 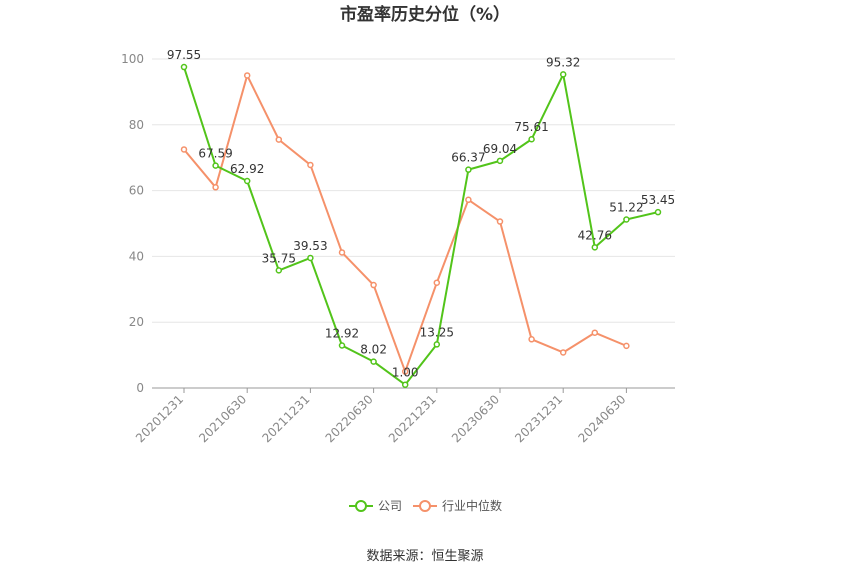 I want to click on y-tick-label: 100, so click(x=132, y=59).